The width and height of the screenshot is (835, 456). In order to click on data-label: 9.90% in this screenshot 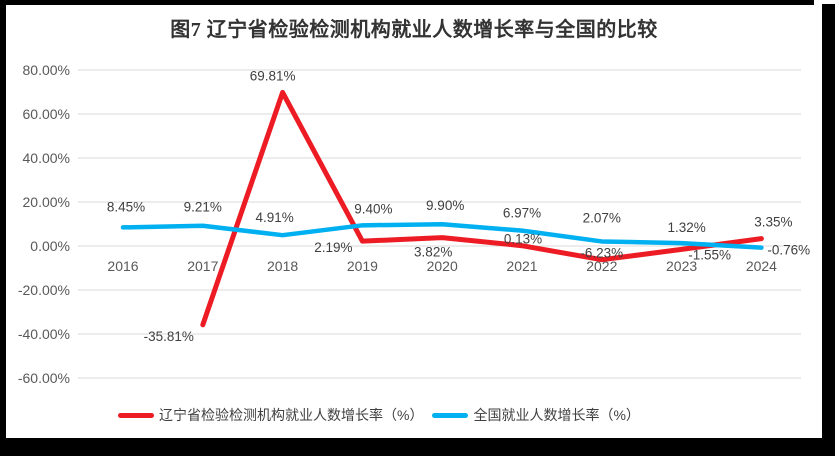, I will do `click(445, 205)`.